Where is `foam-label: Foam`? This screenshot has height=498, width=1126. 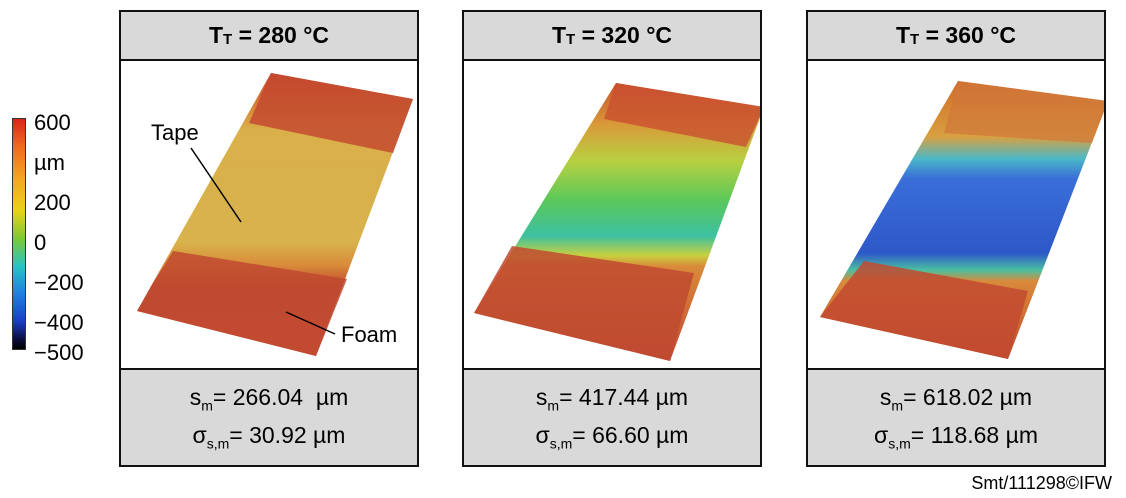
foam-label: Foam is located at coordinates (369, 334).